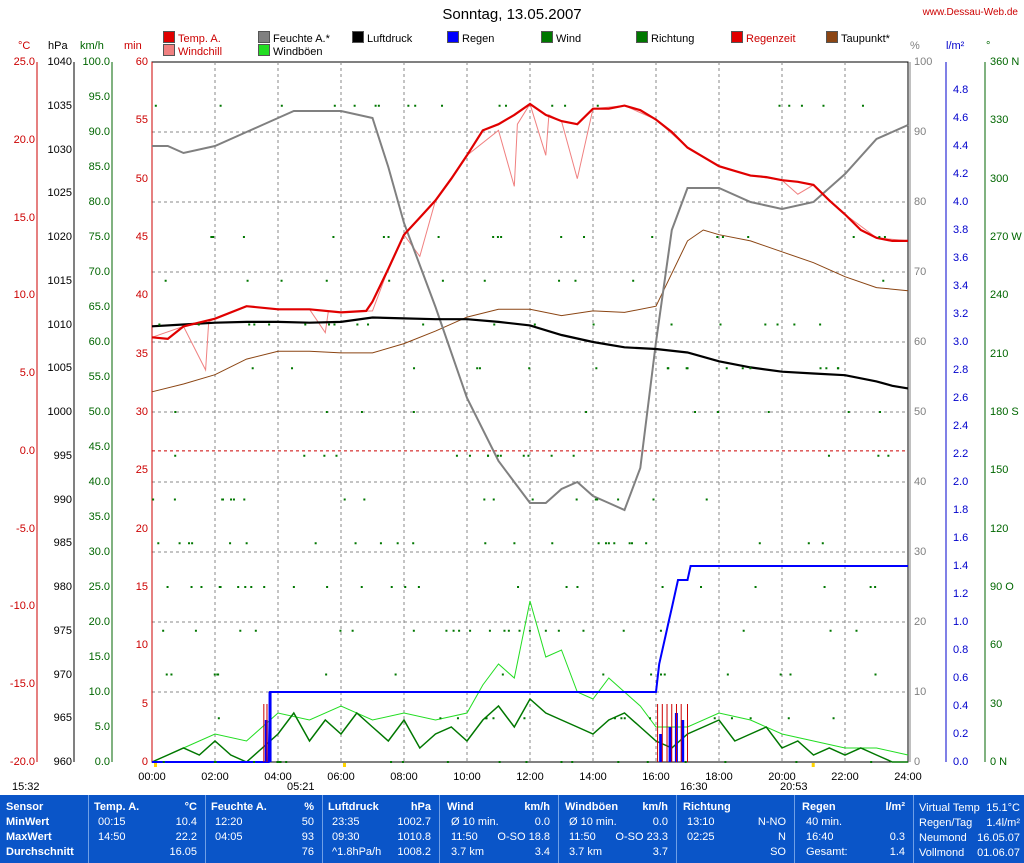 The height and width of the screenshot is (863, 1024). I want to click on direction-tick-label: 60, so click(996, 645).